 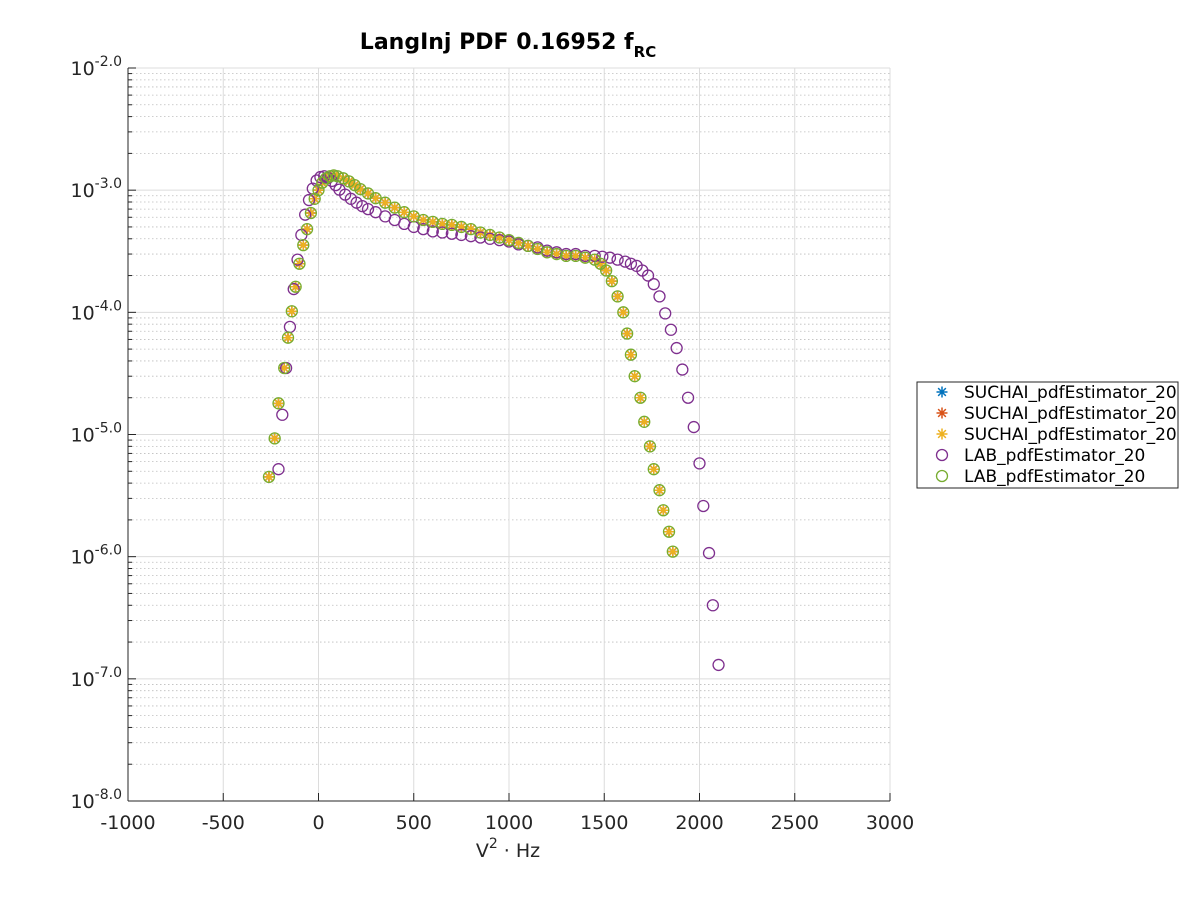 I want to click on x-tick-label: -500, so click(x=223, y=823).